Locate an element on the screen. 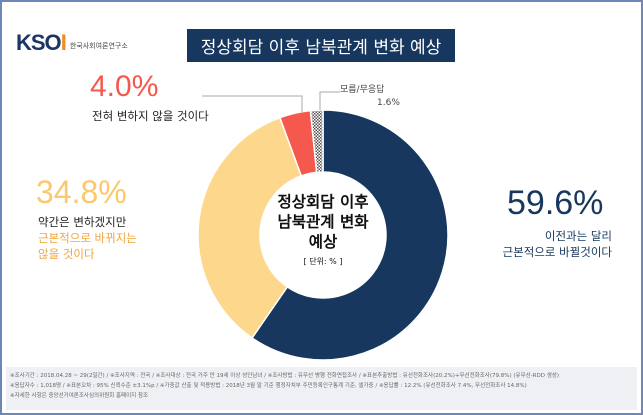 This screenshot has height=415, width=643. center-line-2: 남북관계 변화 is located at coordinates (323, 222).